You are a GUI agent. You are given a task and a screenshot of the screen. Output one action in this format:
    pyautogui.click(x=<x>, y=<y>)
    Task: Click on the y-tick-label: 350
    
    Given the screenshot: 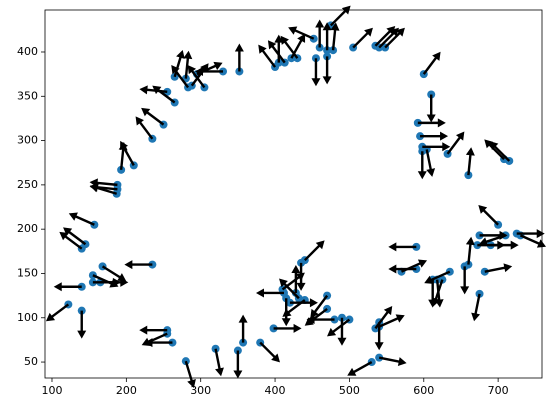 What is the action you would take?
    pyautogui.click(x=27, y=95)
    